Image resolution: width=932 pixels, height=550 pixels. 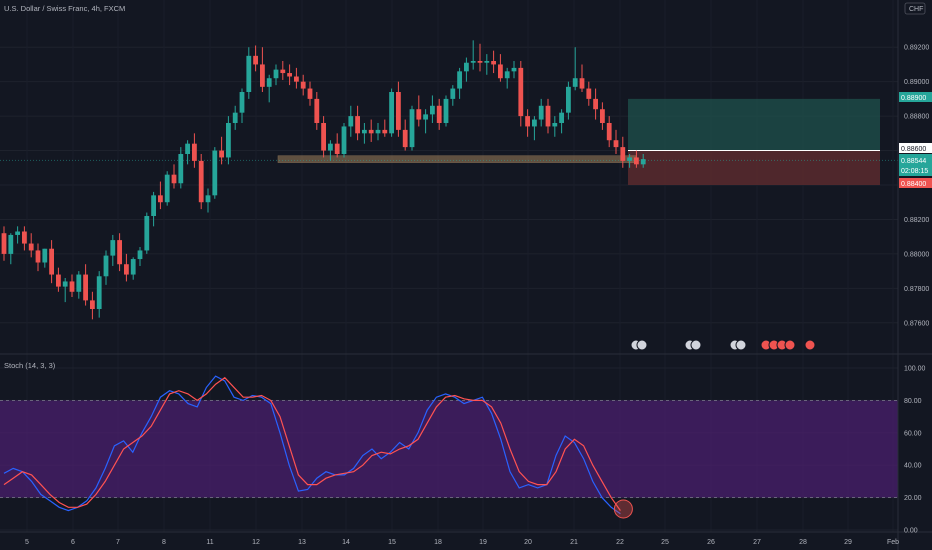 What do you see at coordinates (915, 8) in the screenshot?
I see `currency-badge: CHF` at bounding box center [915, 8].